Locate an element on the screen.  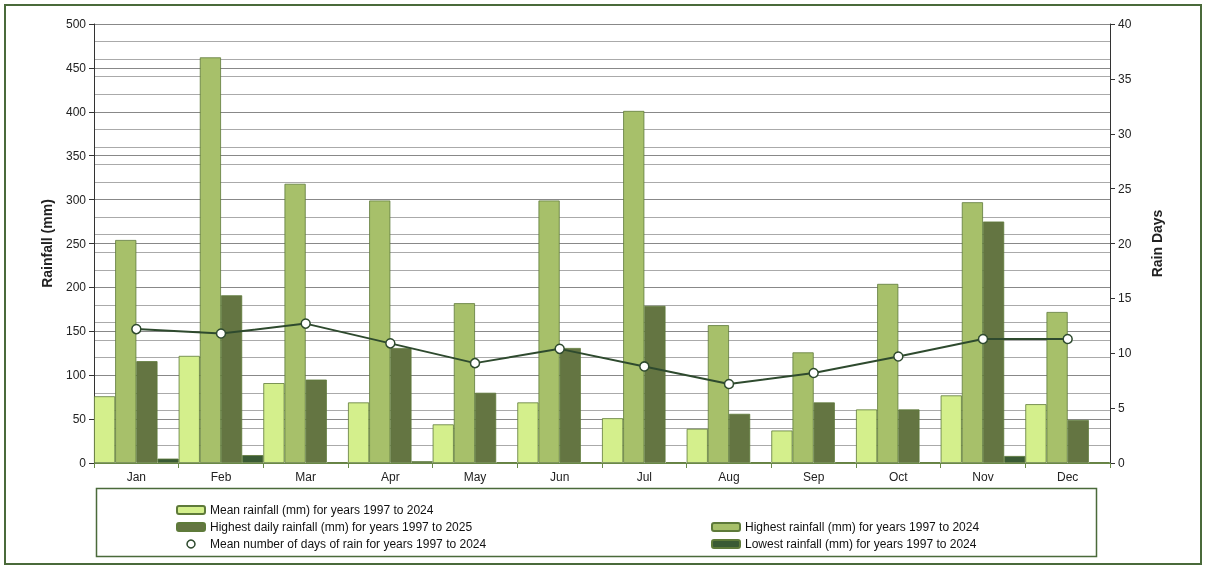
x-tick-label: Feb is located at coordinates (221, 477).